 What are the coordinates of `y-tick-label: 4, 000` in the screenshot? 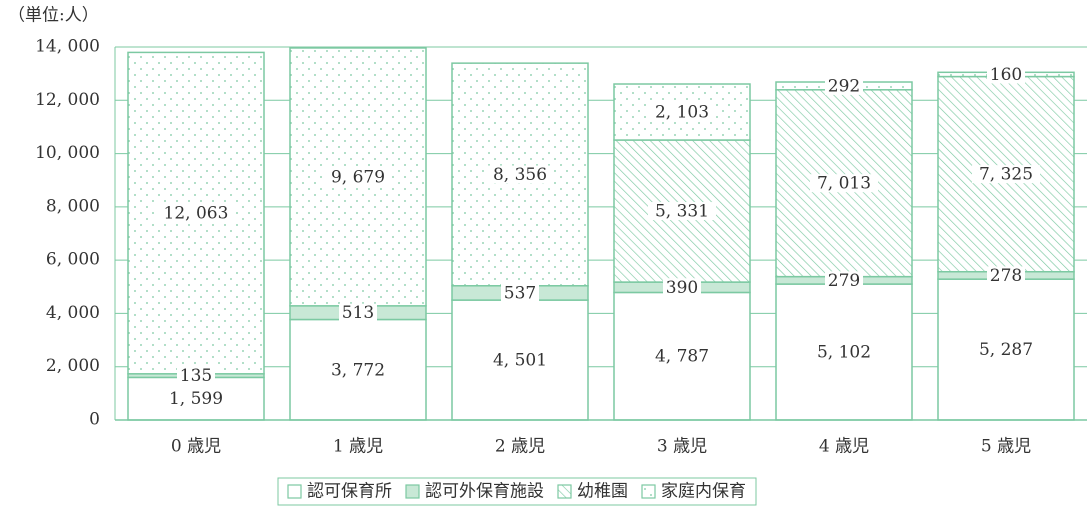 It's located at (73, 313).